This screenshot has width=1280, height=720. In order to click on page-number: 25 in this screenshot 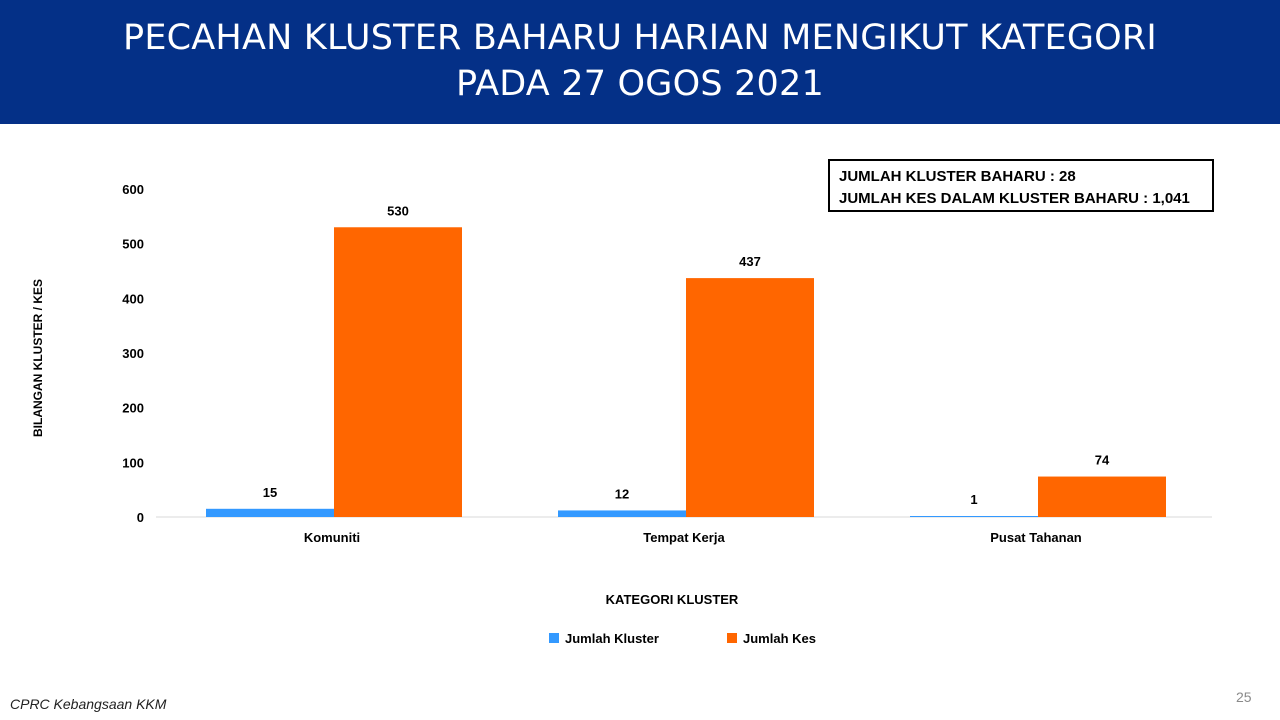, I will do `click(1244, 697)`.